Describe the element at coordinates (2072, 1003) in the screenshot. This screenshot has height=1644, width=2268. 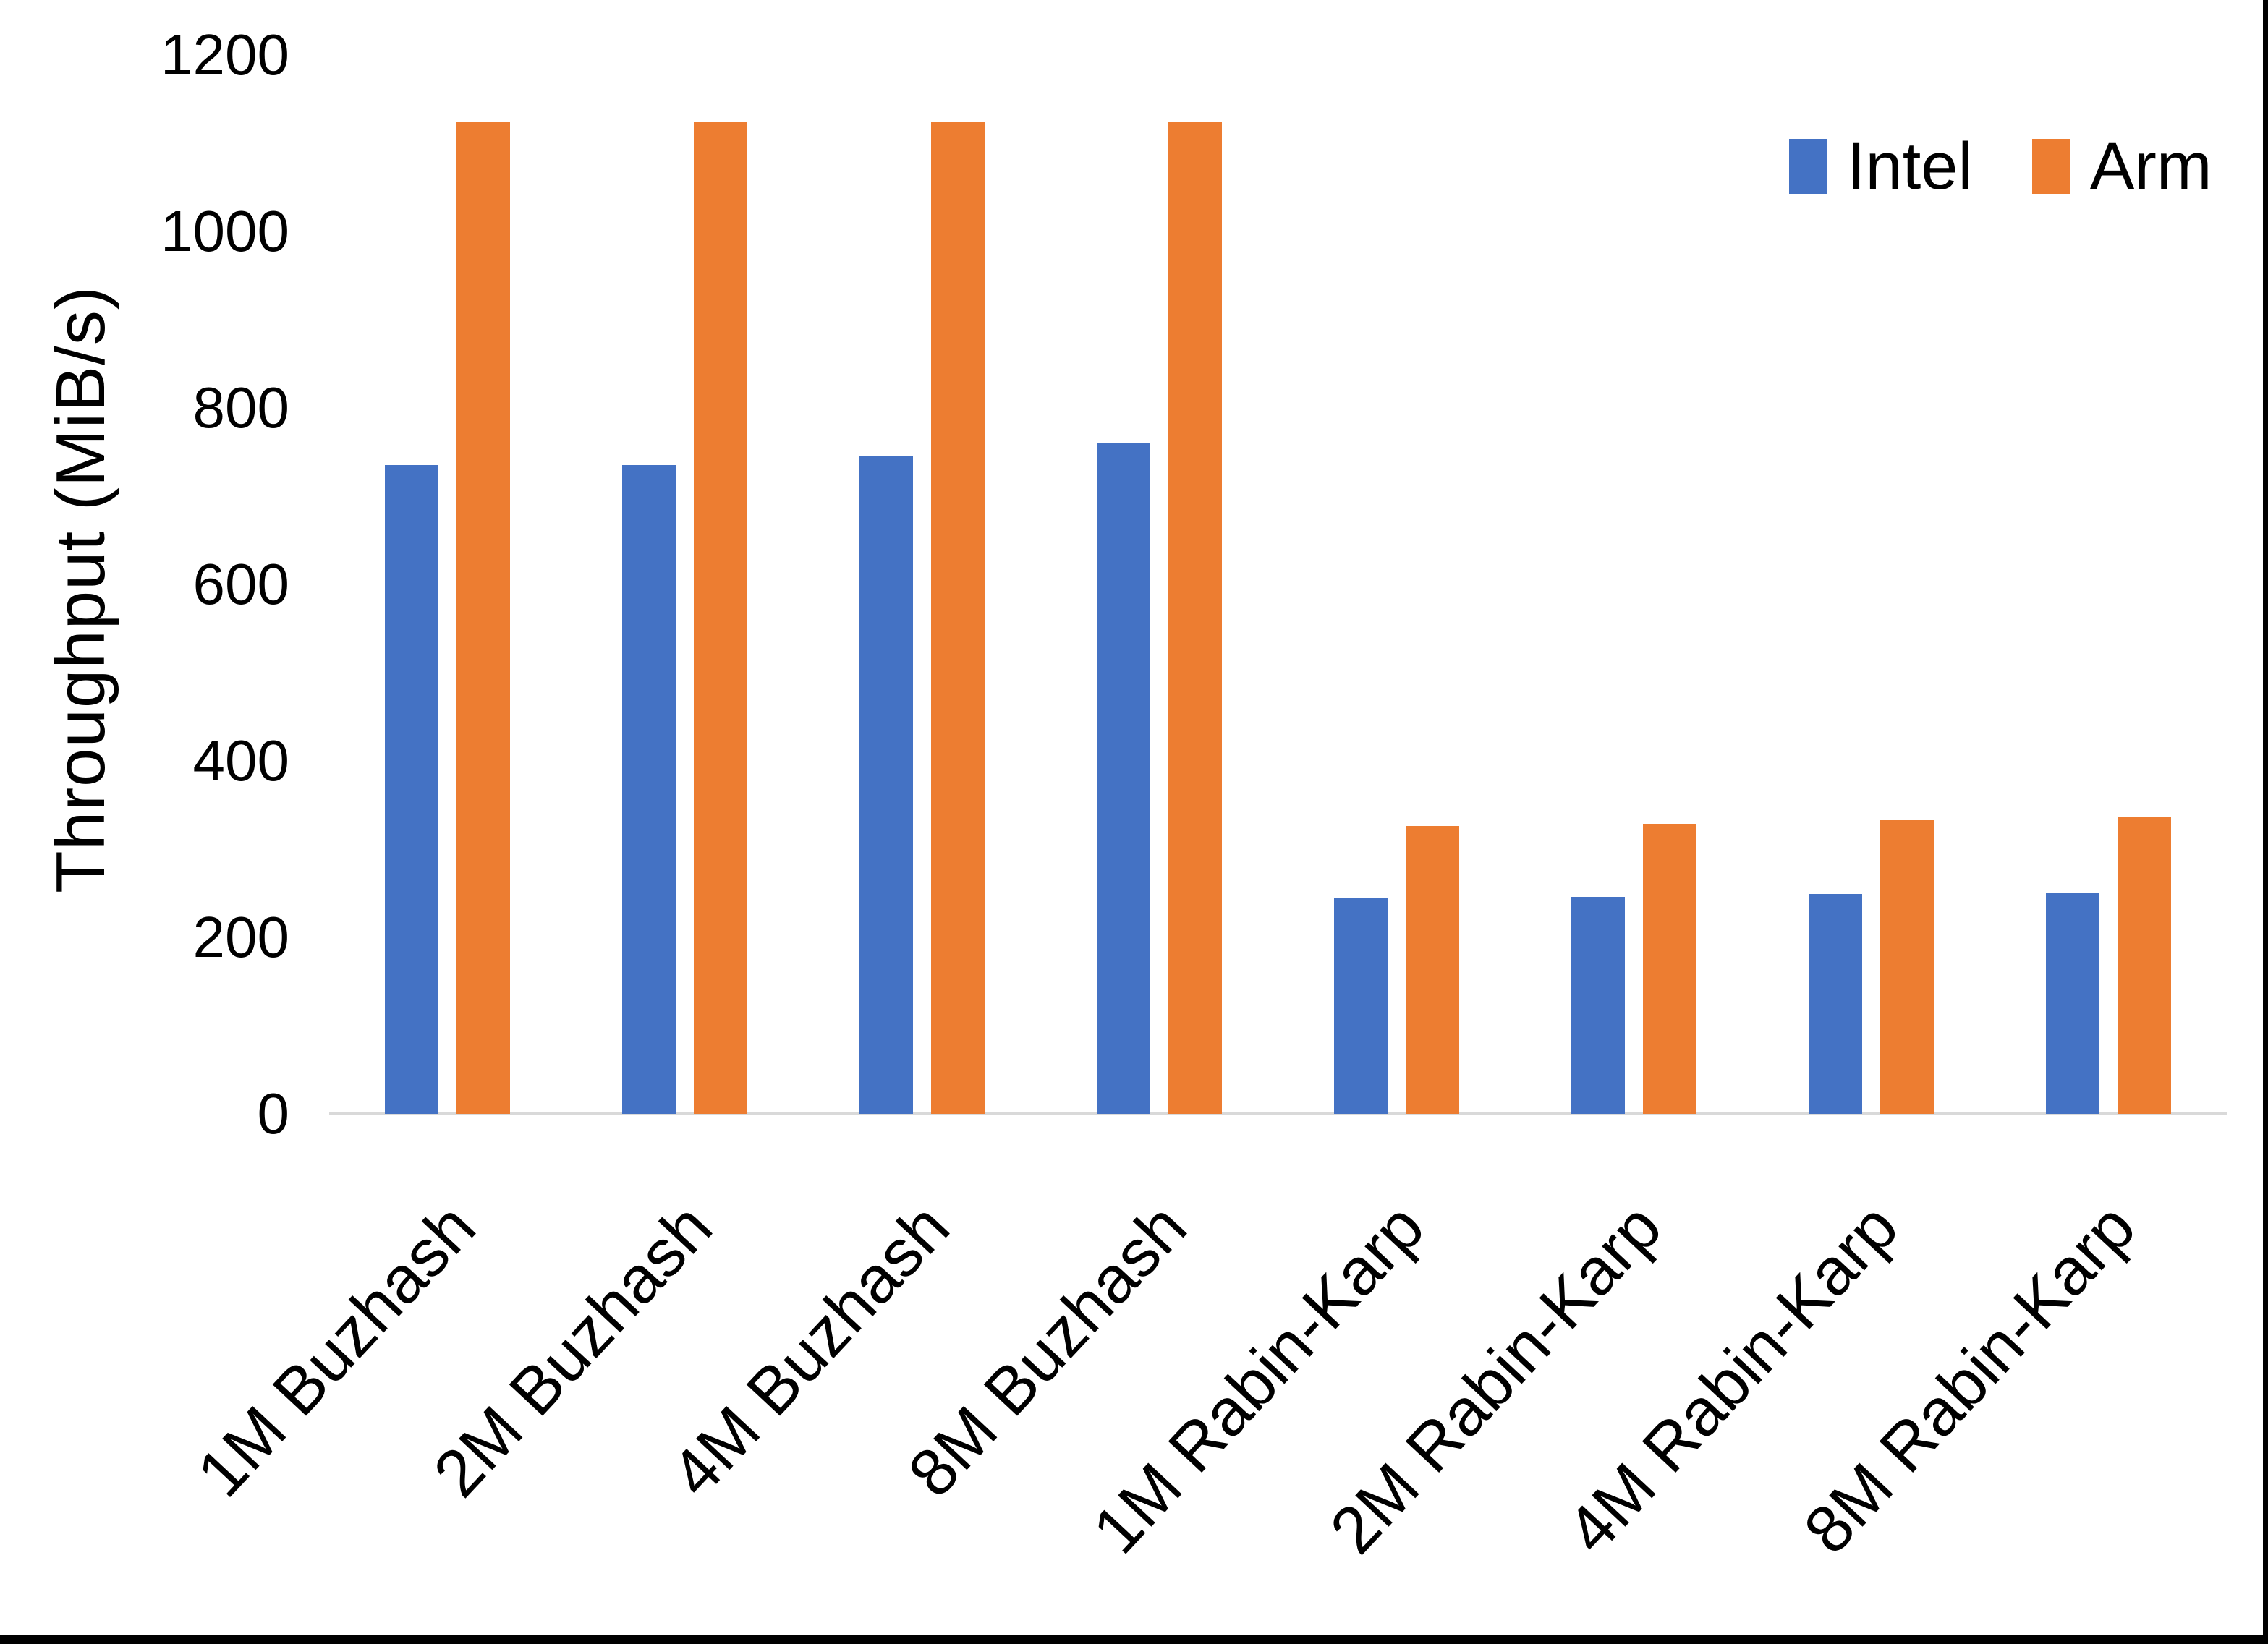
I see `bar-intel-8m-rabin-karp` at that location.